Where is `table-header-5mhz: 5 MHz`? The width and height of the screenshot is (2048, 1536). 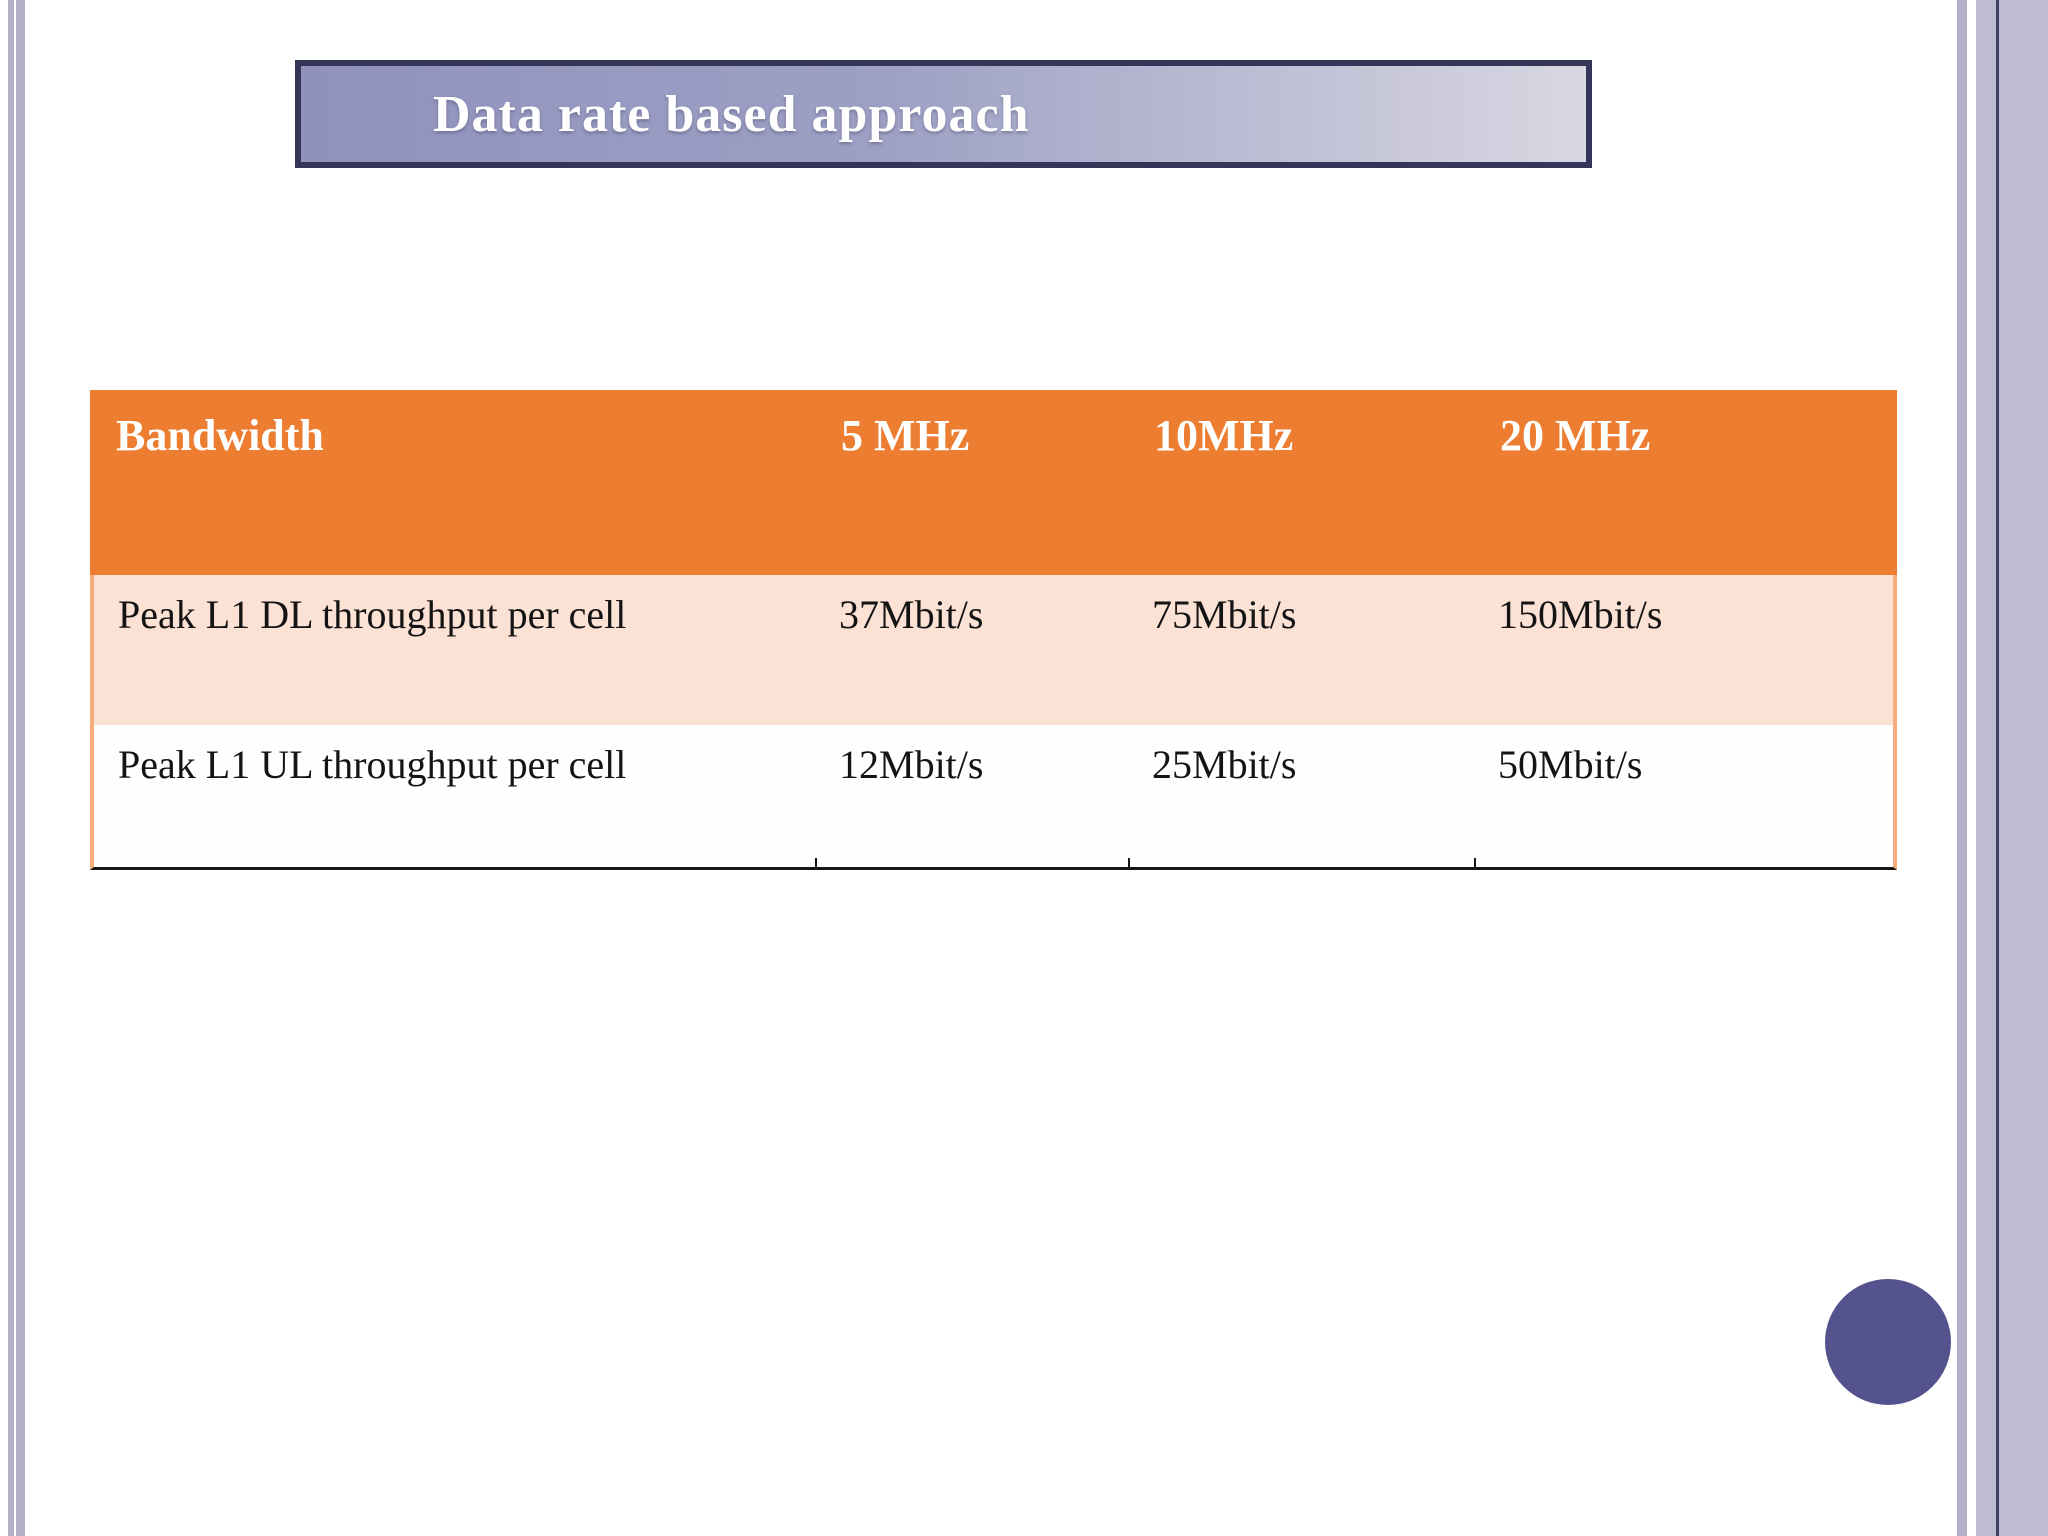
table-header-5mhz: 5 MHz is located at coordinates (905, 435).